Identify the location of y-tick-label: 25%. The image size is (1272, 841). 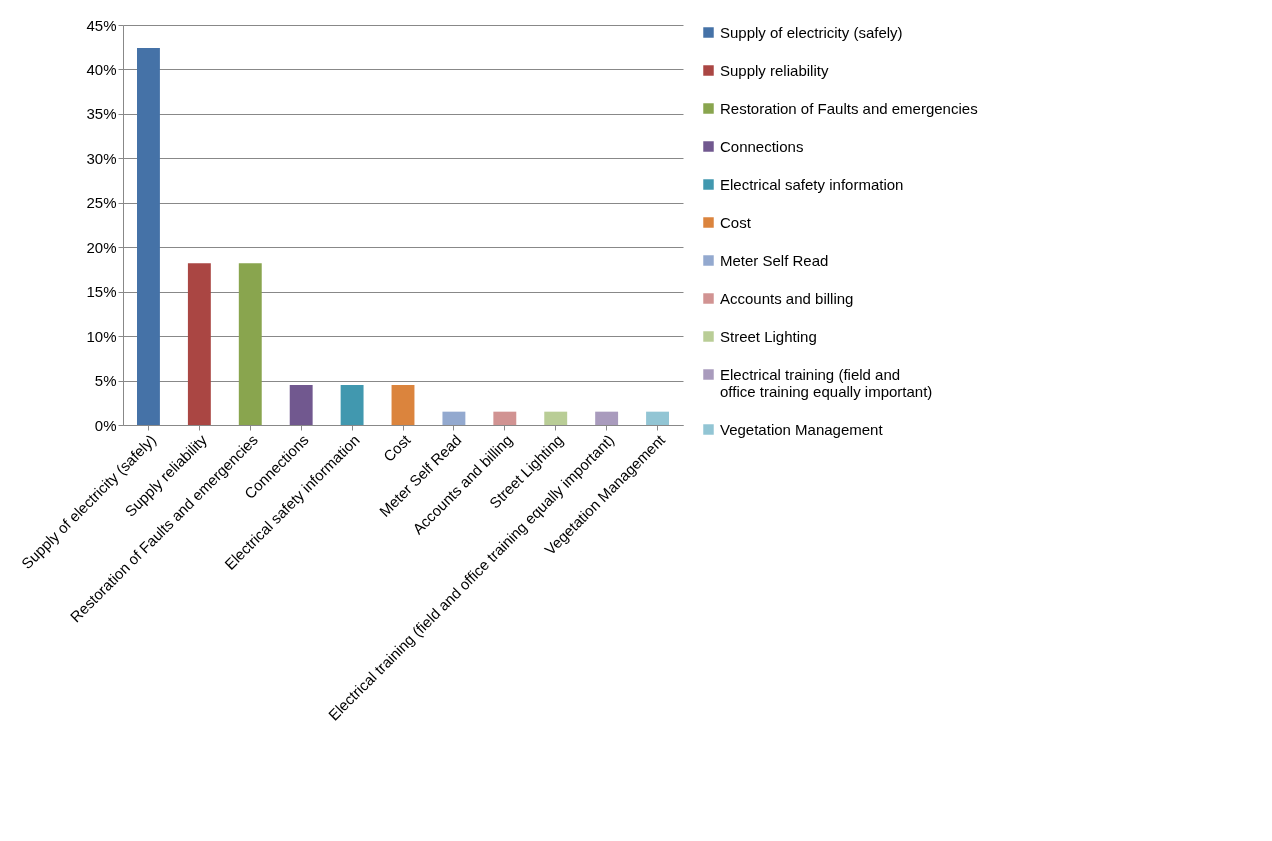
(101, 203).